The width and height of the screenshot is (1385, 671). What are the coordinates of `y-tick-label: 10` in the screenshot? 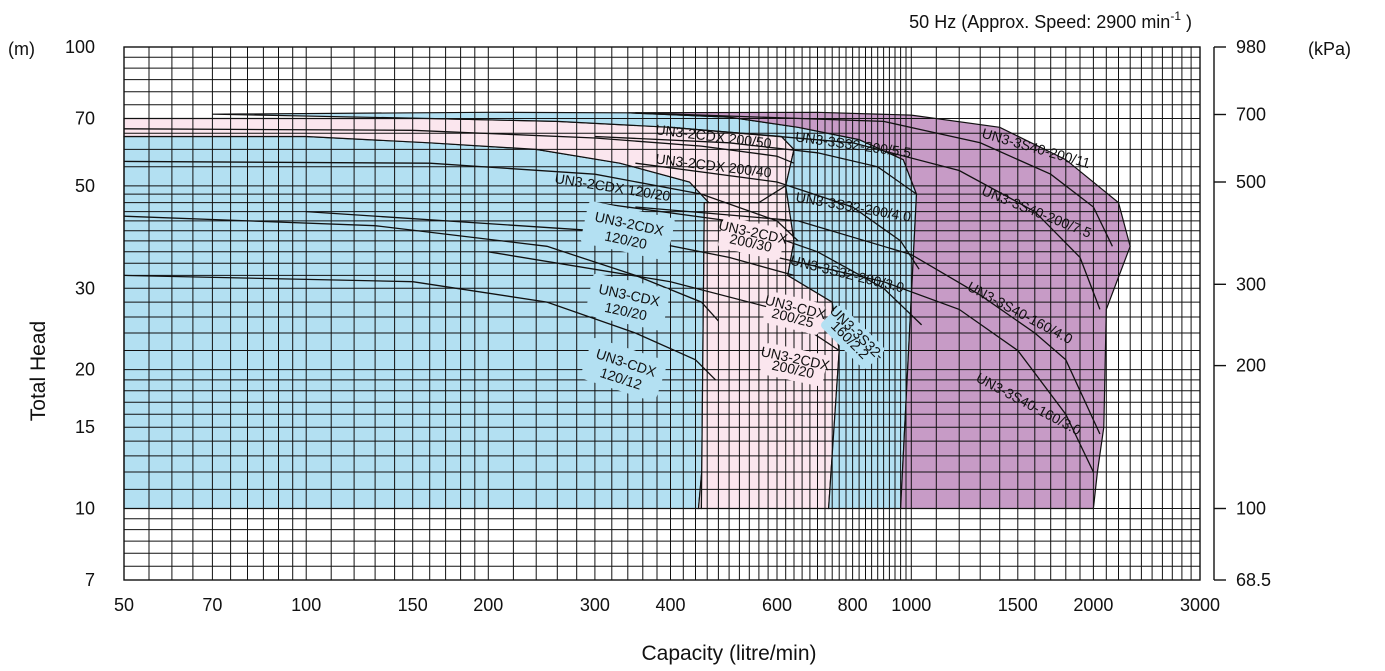 It's located at (85, 509).